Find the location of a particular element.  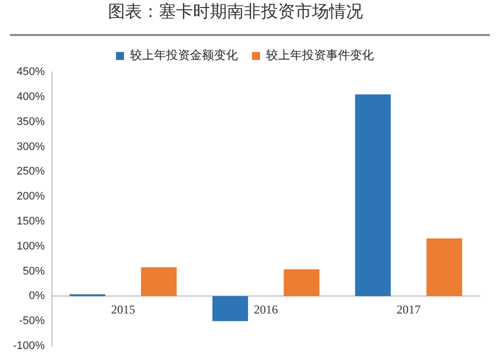

y-tick-label: 0% is located at coordinates (37, 296).